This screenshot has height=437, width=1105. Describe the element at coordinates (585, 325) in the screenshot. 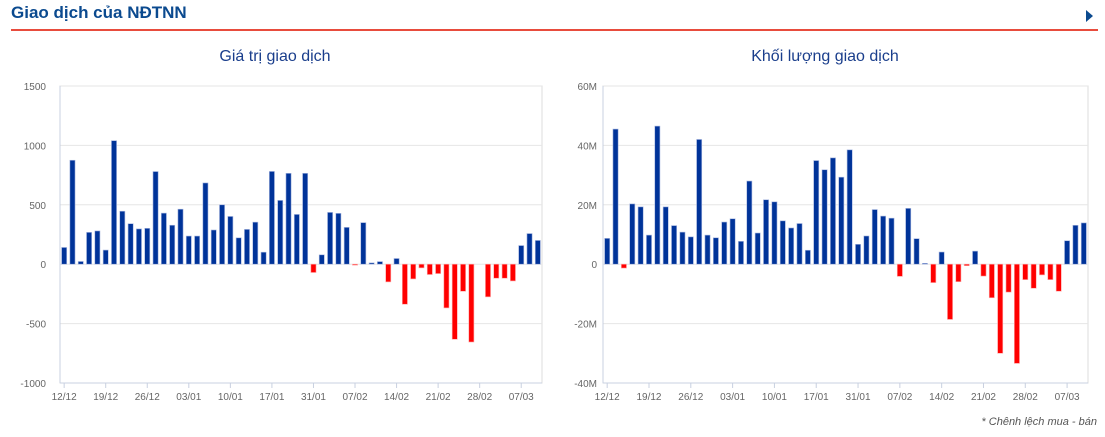

I see `y-tick-label: -20M` at that location.